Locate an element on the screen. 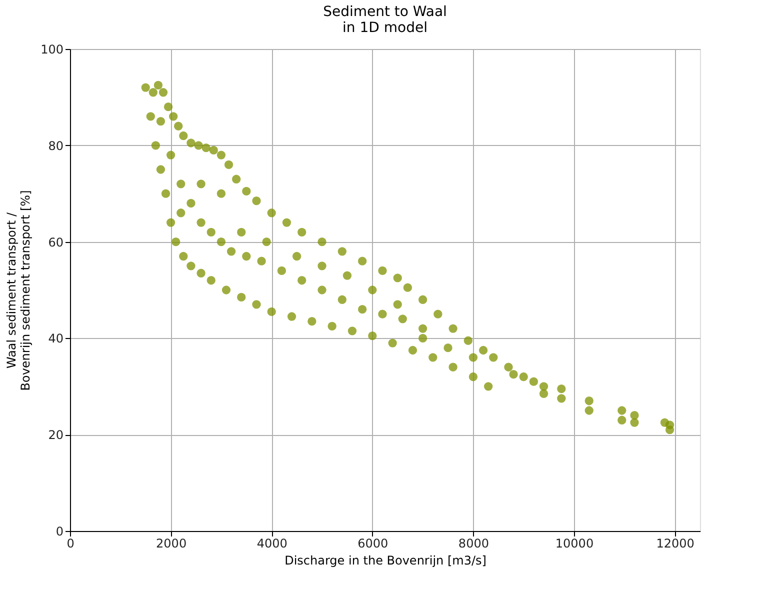 This screenshot has height=602, width=758. x-tick-label: 6000 is located at coordinates (373, 543).